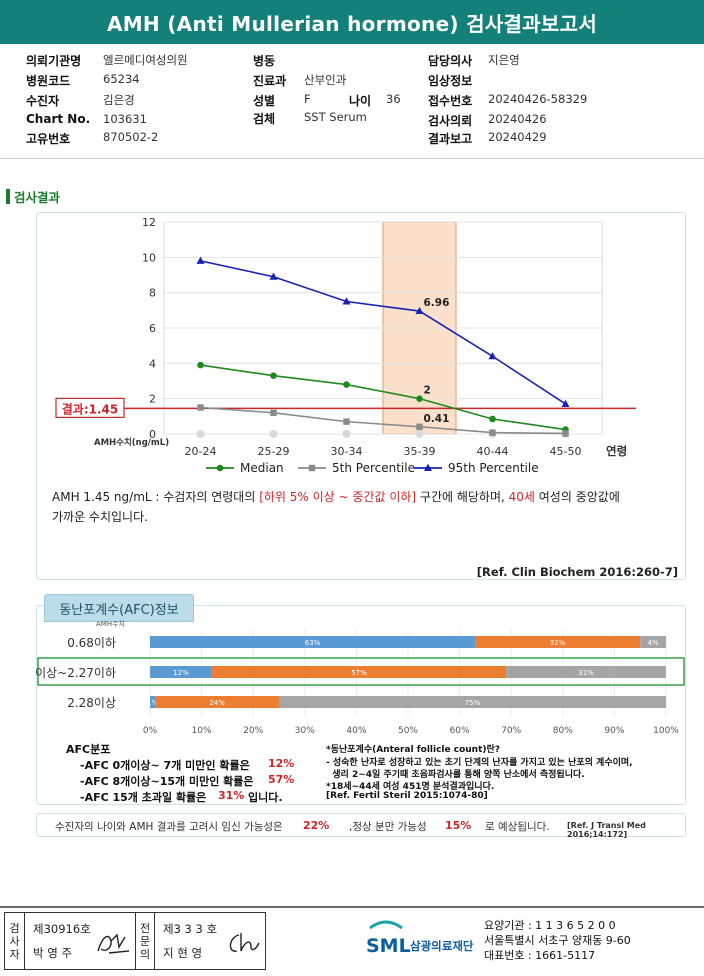 This screenshot has height=976, width=704. What do you see at coordinates (450, 61) in the screenshot?
I see `info-label: 담당의사` at bounding box center [450, 61].